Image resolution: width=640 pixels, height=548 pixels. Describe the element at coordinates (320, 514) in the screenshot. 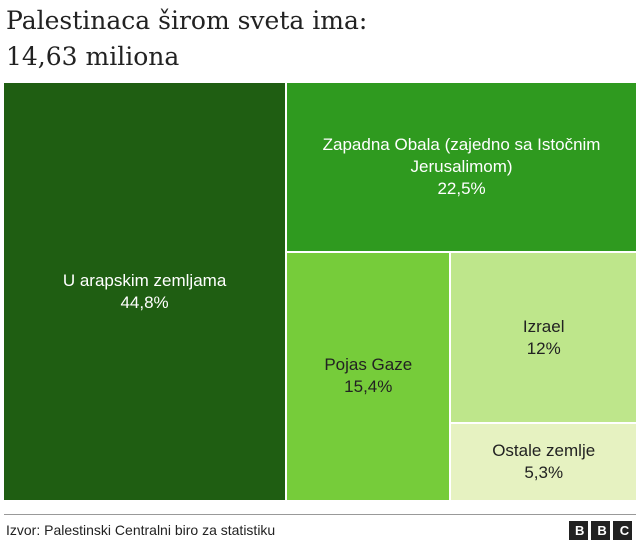

I see `divider` at that location.